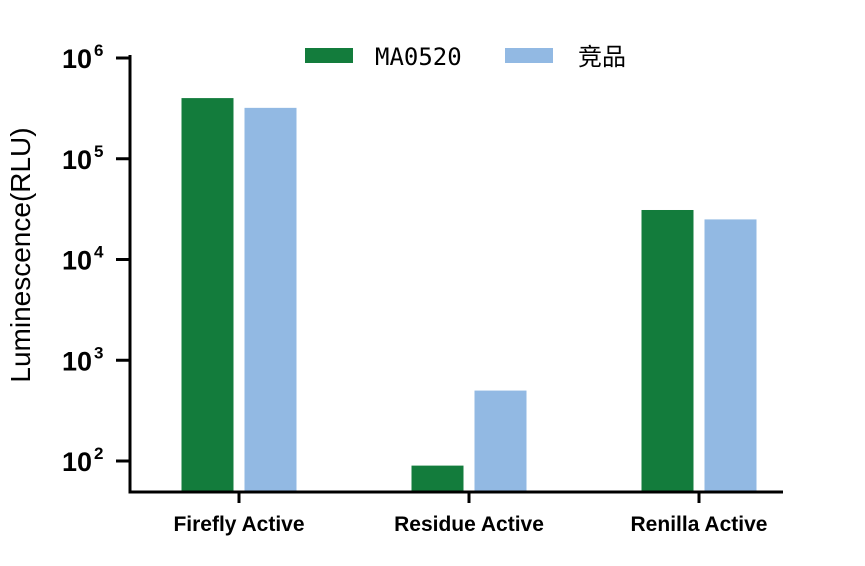  What do you see at coordinates (98, 352) in the screenshot?
I see `y-tick-exponent: 3` at bounding box center [98, 352].